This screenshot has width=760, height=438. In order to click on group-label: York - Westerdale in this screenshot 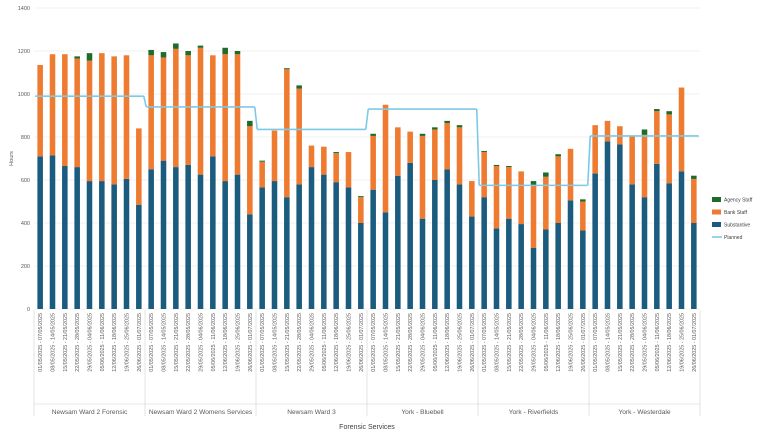, I will do `click(644, 412)`.